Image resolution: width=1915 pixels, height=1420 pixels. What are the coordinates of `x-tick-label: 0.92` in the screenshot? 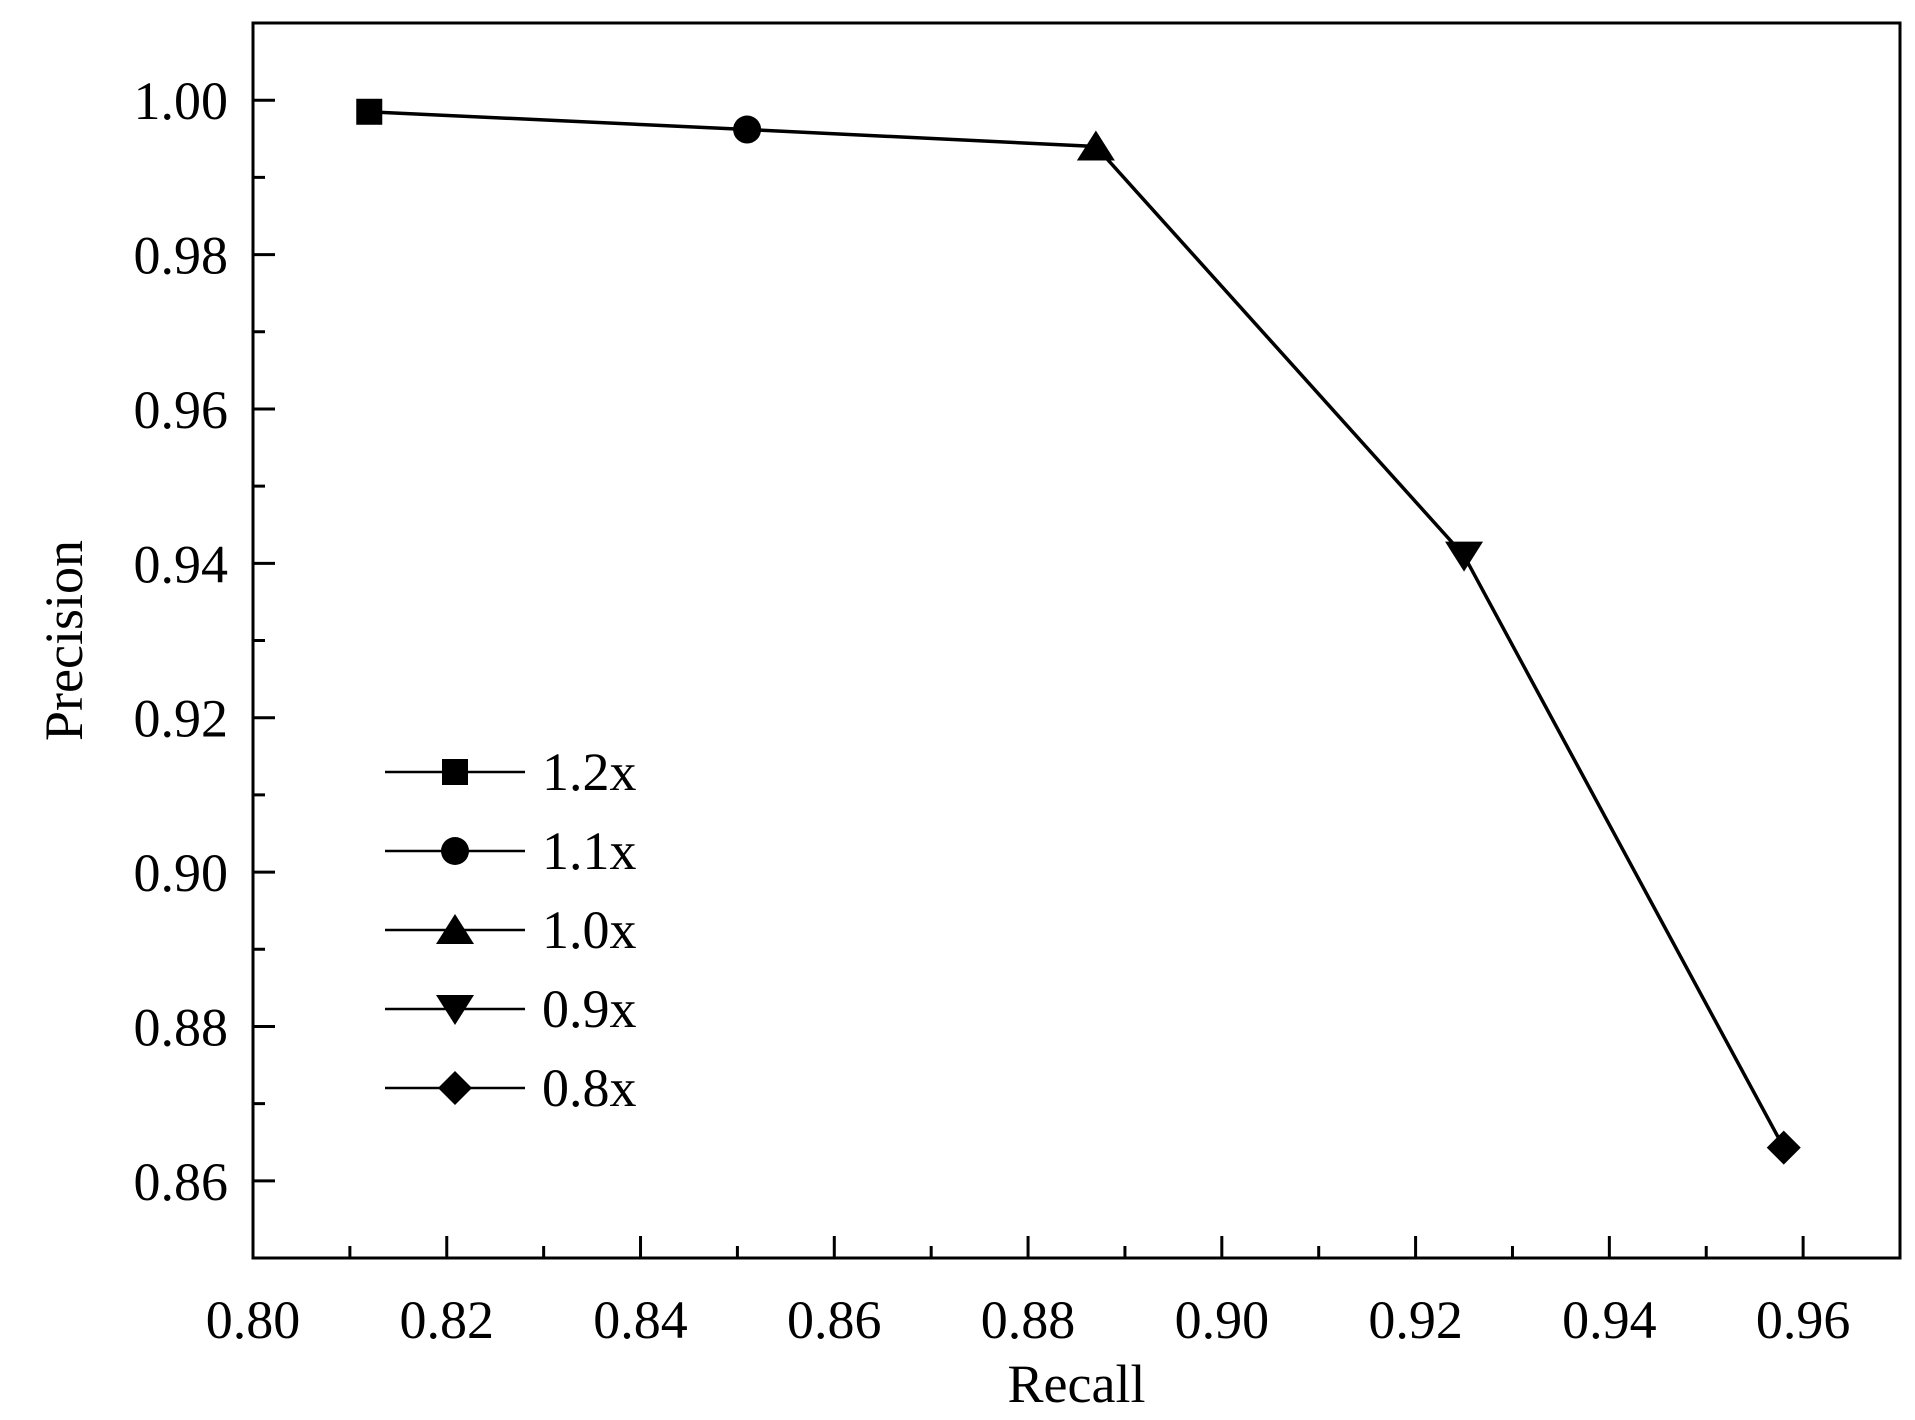 It's located at (1415, 1320).